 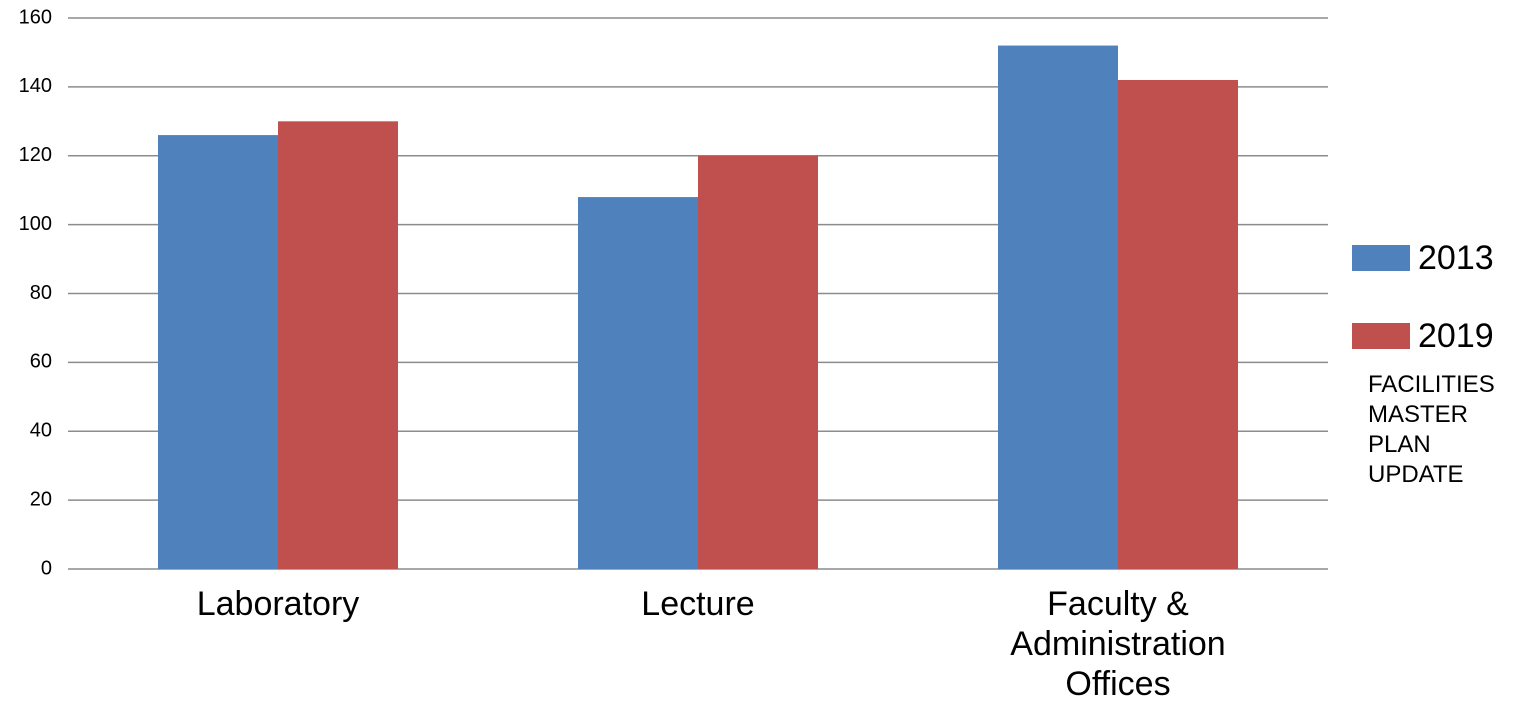 What do you see at coordinates (41, 499) in the screenshot?
I see `y-tick-label: 20` at bounding box center [41, 499].